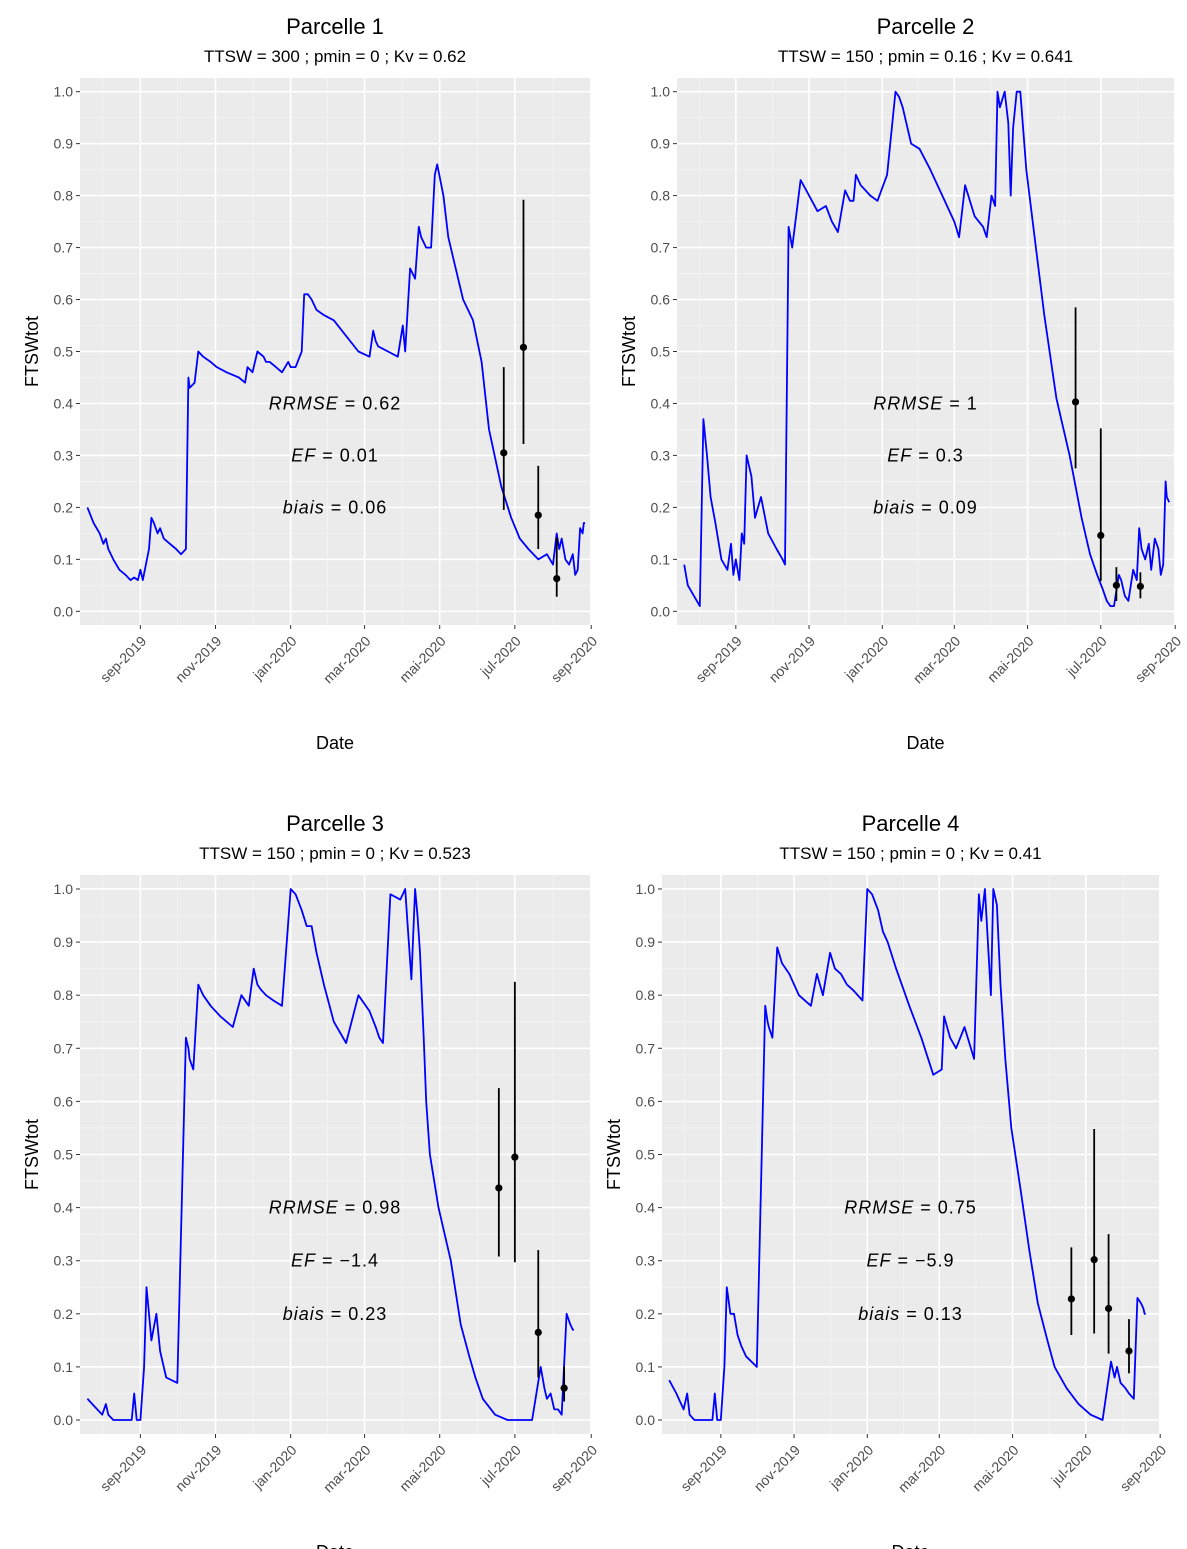 The width and height of the screenshot is (1187, 1549). I want to click on panel-subtitle: TTSW = 150 ; pmin = 0 ; Kv = 0.523, so click(335, 853).